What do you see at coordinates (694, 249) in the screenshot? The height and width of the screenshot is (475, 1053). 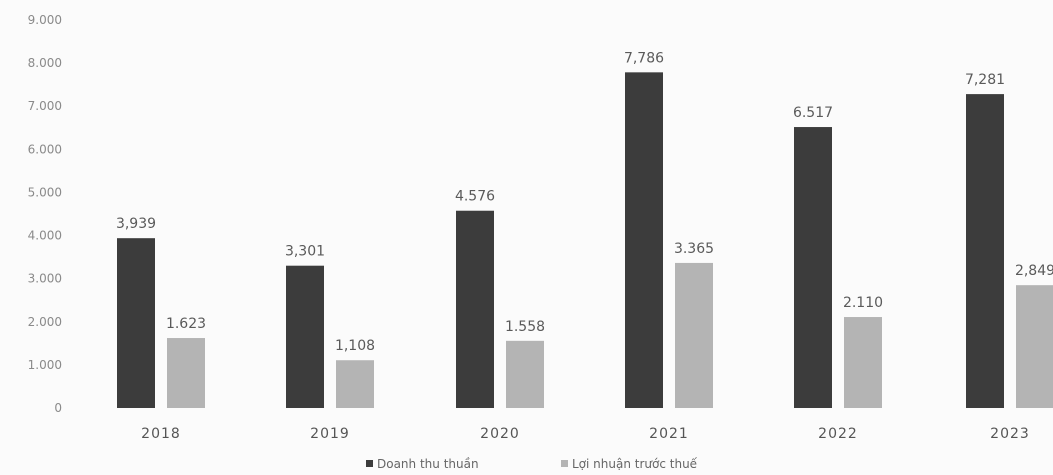 I see `value-label-profit-2021: 3.365` at bounding box center [694, 249].